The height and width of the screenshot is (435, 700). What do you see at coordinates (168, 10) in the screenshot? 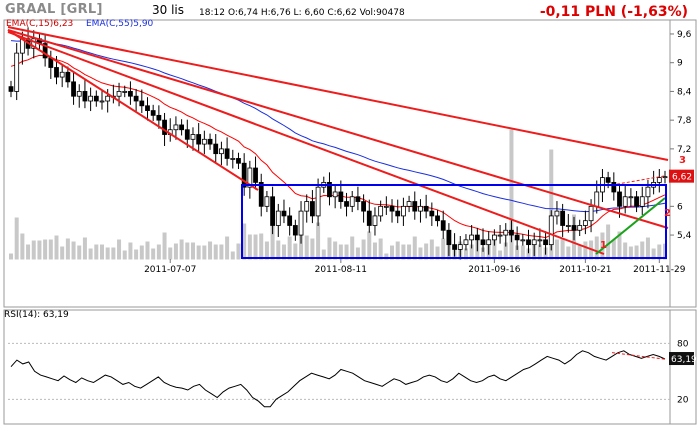
I see `interval-label: 30 lis` at bounding box center [168, 10].